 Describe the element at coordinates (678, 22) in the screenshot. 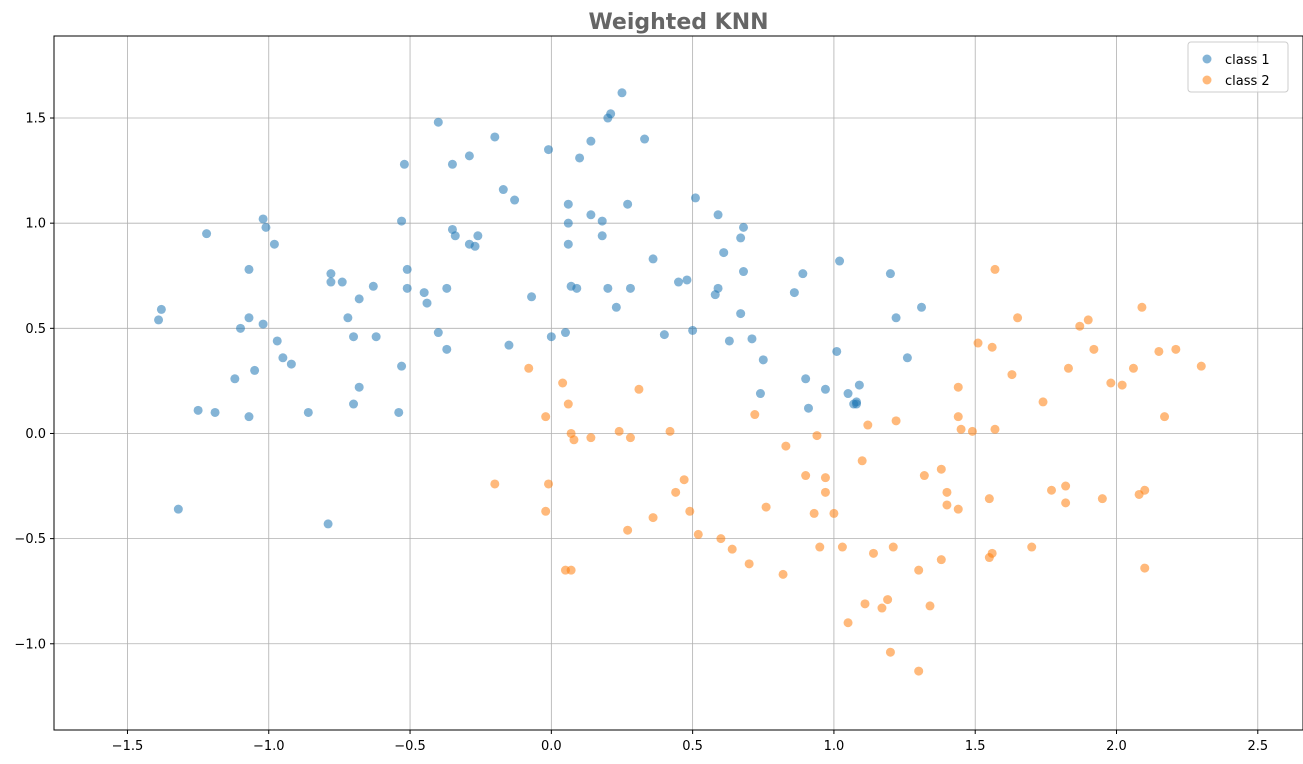

I see `chart-title: Weighted KNN` at that location.